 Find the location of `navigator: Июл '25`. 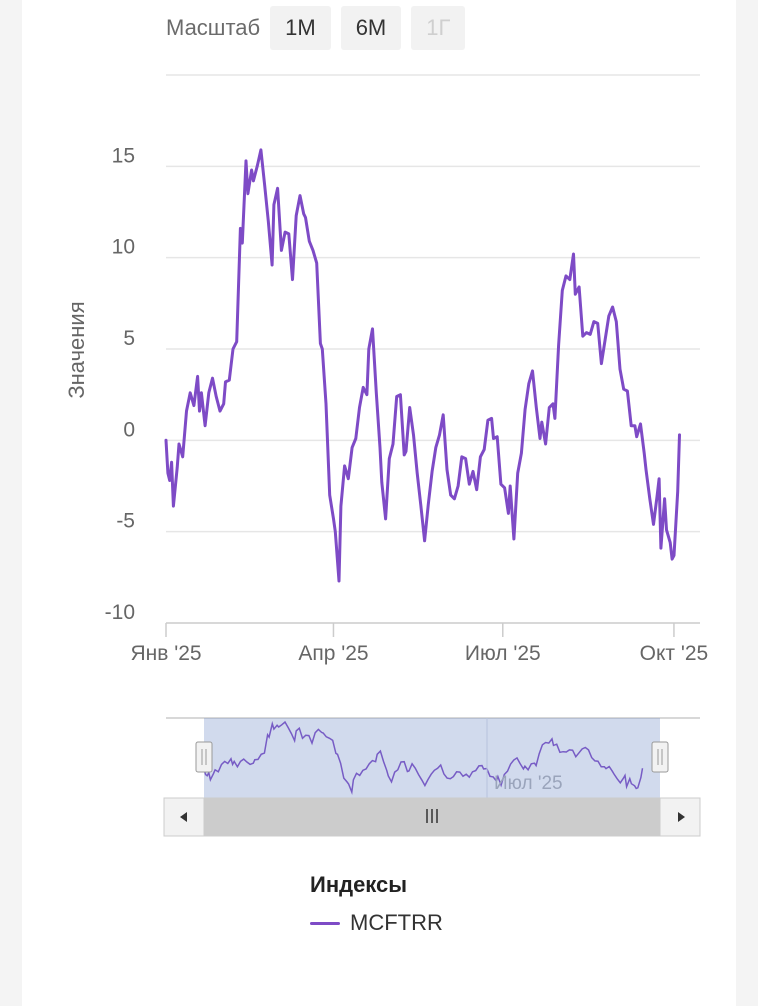

navigator: Июл '25 is located at coordinates (433, 757).